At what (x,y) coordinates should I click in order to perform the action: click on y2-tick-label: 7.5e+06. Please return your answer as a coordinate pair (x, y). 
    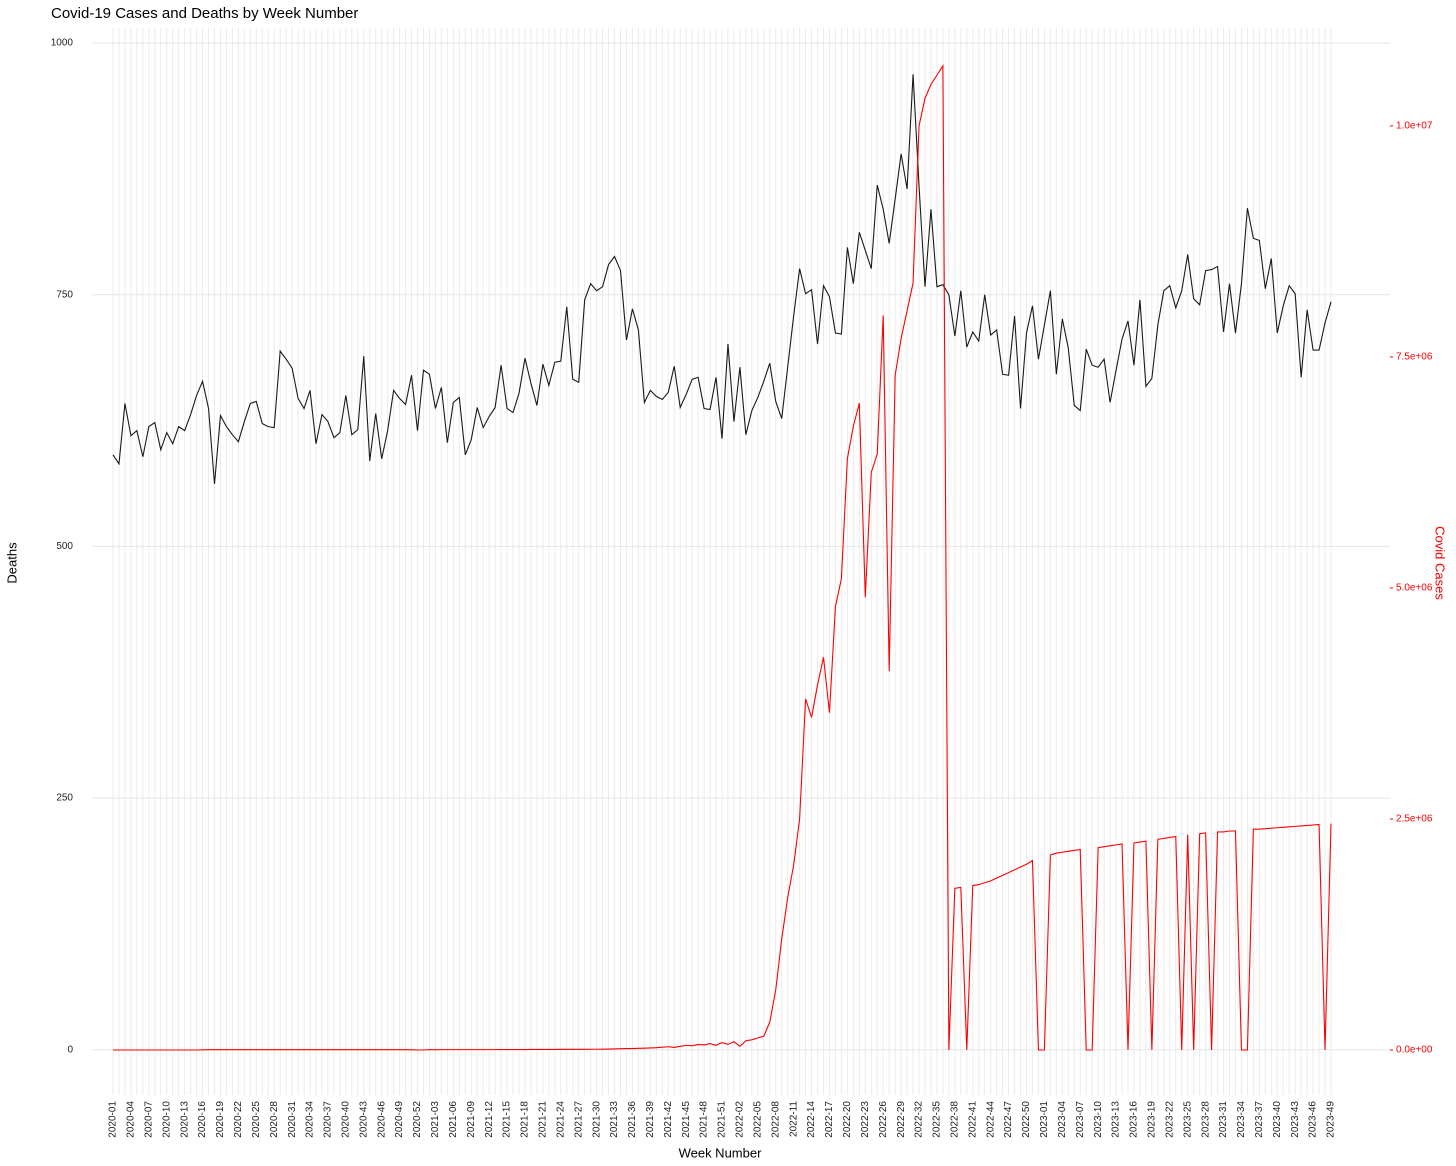
    Looking at the image, I should click on (1414, 357).